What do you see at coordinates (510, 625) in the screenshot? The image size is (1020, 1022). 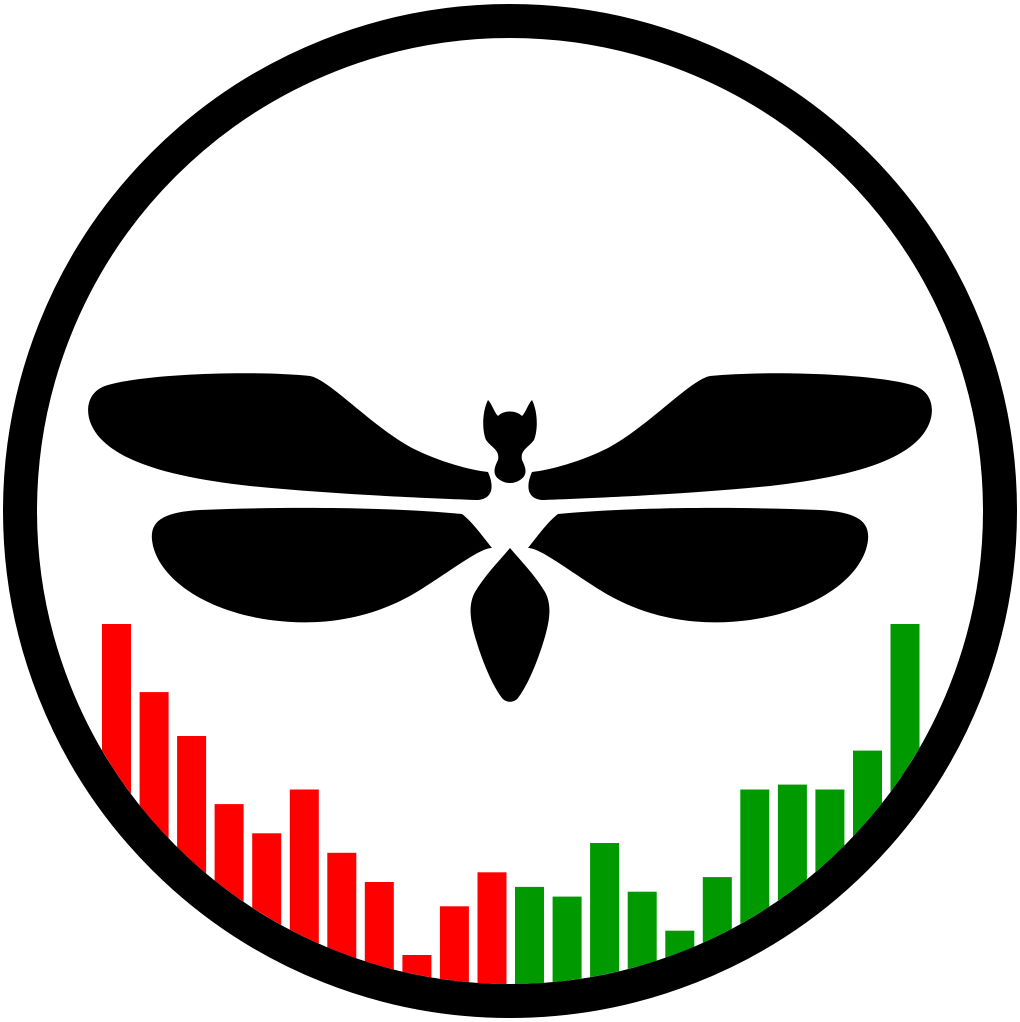 I see `moth-abdomen` at bounding box center [510, 625].